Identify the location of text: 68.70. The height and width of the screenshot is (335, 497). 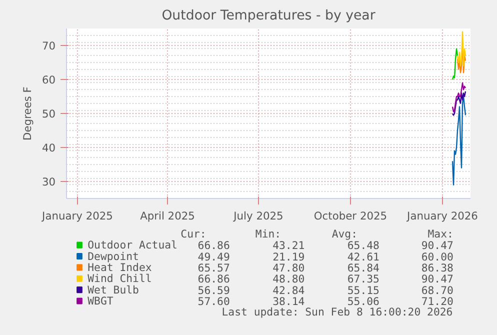
(437, 290).